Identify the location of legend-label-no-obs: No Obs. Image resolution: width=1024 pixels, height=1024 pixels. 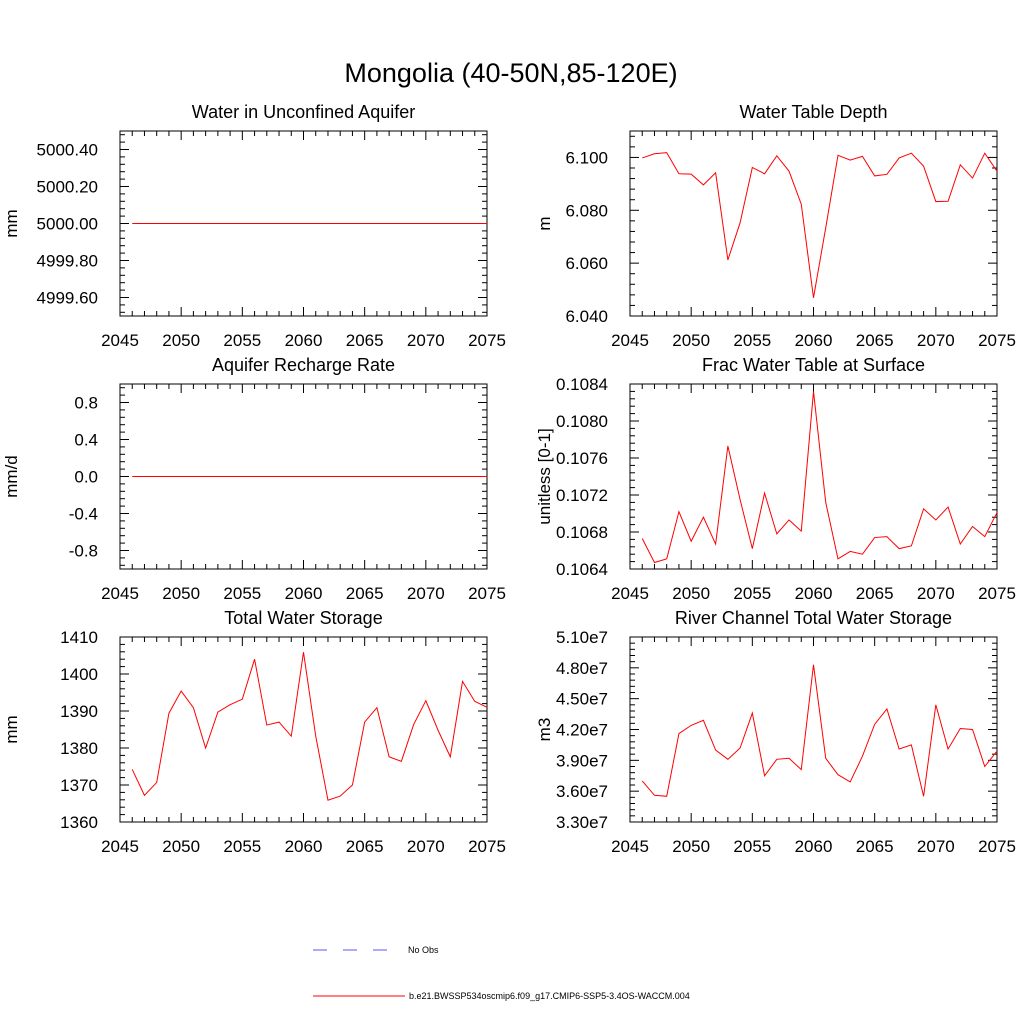
(423, 950).